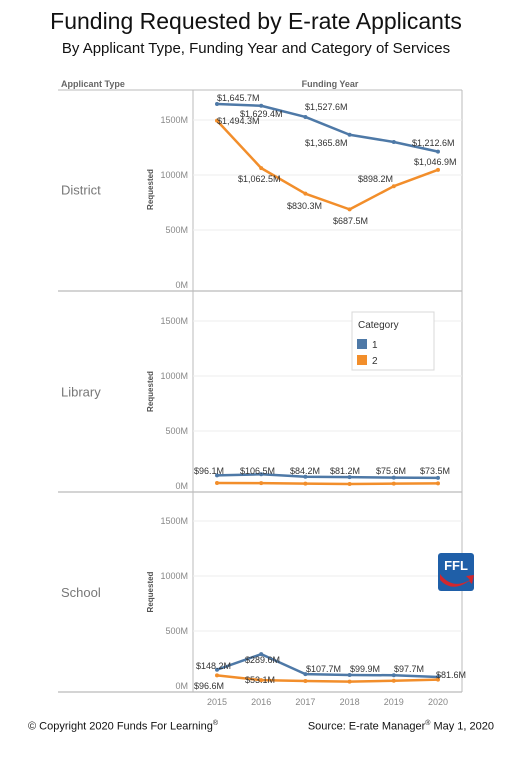 The width and height of the screenshot is (512, 768). I want to click on data-label: $73.5M, so click(435, 471).